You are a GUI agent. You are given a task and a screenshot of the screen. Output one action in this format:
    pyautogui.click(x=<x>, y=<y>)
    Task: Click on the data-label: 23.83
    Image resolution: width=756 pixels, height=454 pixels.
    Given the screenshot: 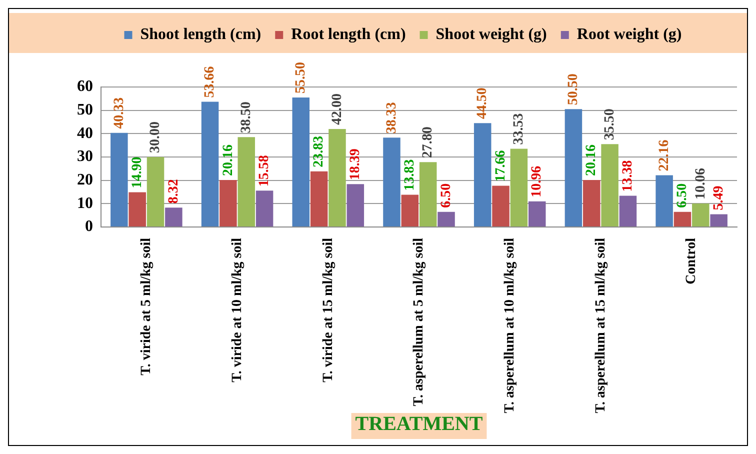 What is the action you would take?
    pyautogui.click(x=319, y=152)
    